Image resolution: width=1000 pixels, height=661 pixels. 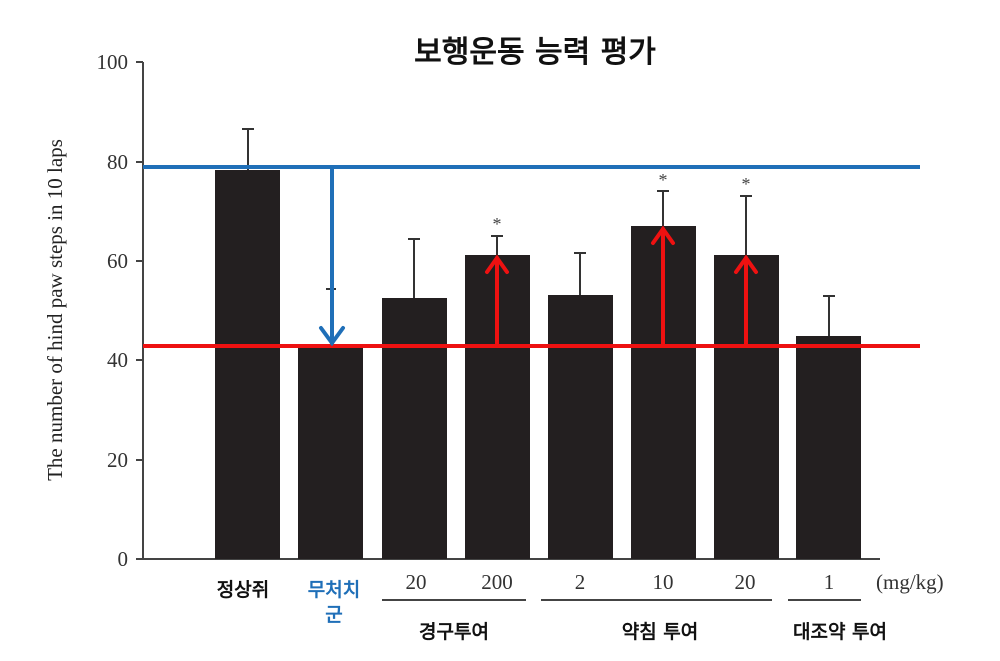 What do you see at coordinates (663, 582) in the screenshot?
I see `dose-label: 10` at bounding box center [663, 582].